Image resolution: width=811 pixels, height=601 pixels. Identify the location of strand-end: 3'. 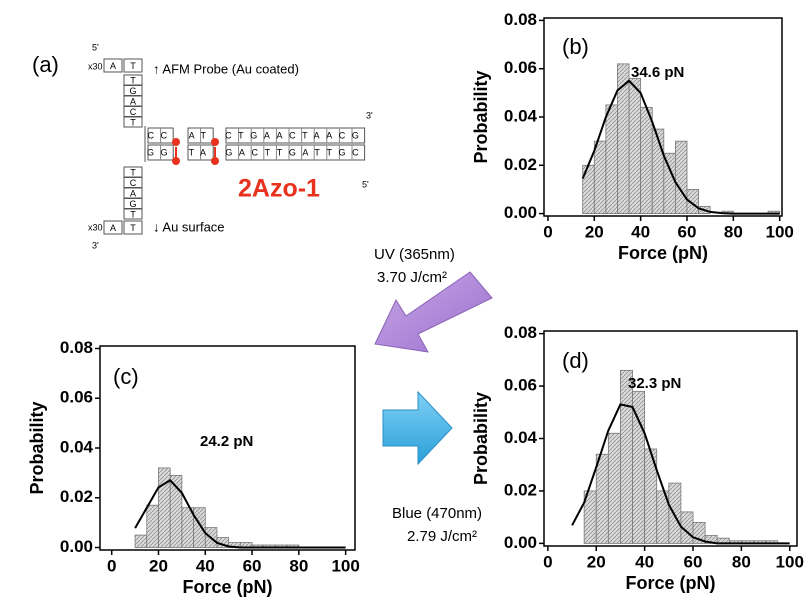
(95, 245).